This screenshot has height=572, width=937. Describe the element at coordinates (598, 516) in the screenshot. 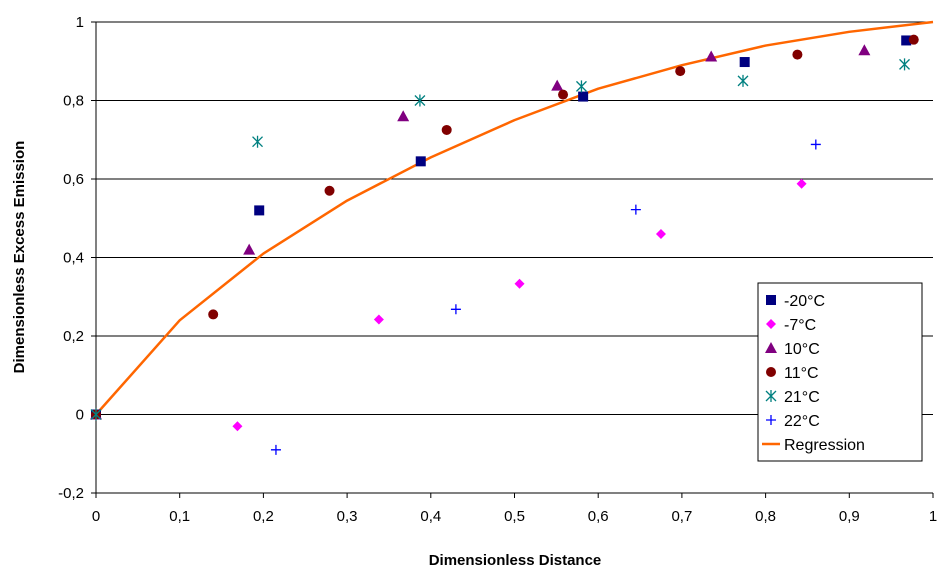

I see `x-tick-label: 0,6` at that location.